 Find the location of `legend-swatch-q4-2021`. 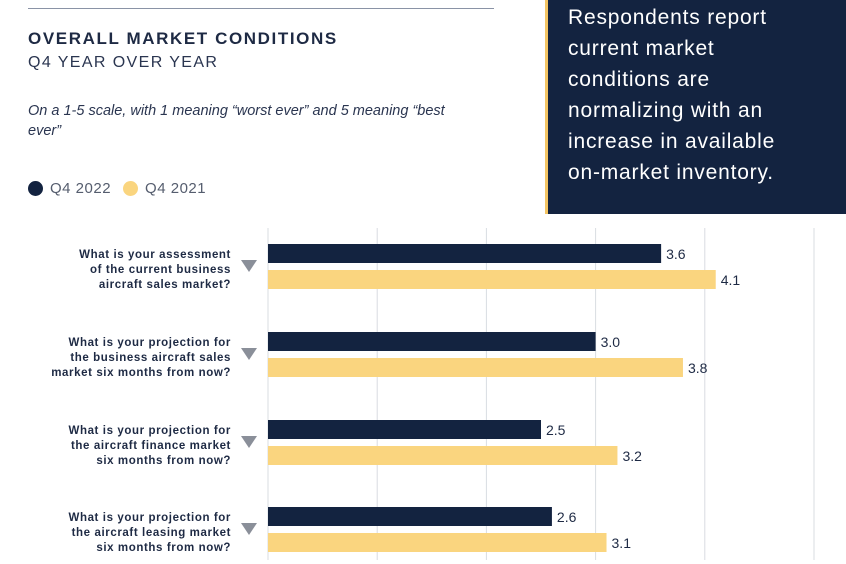

legend-swatch-q4-2021 is located at coordinates (131, 188).